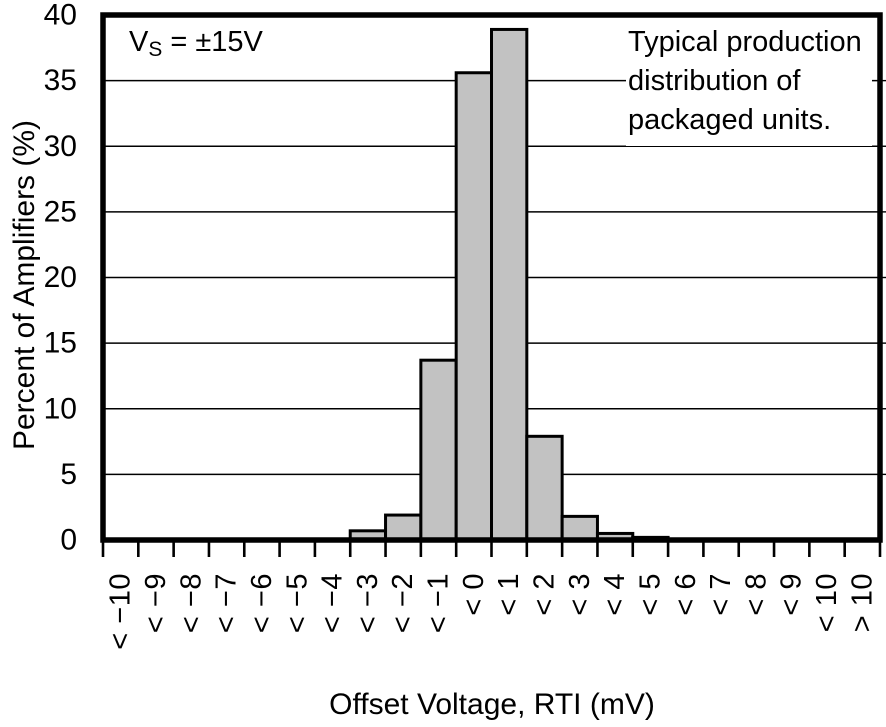 The image size is (886, 727). What do you see at coordinates (60, 16) in the screenshot?
I see `y-tick-label: 40` at bounding box center [60, 16].